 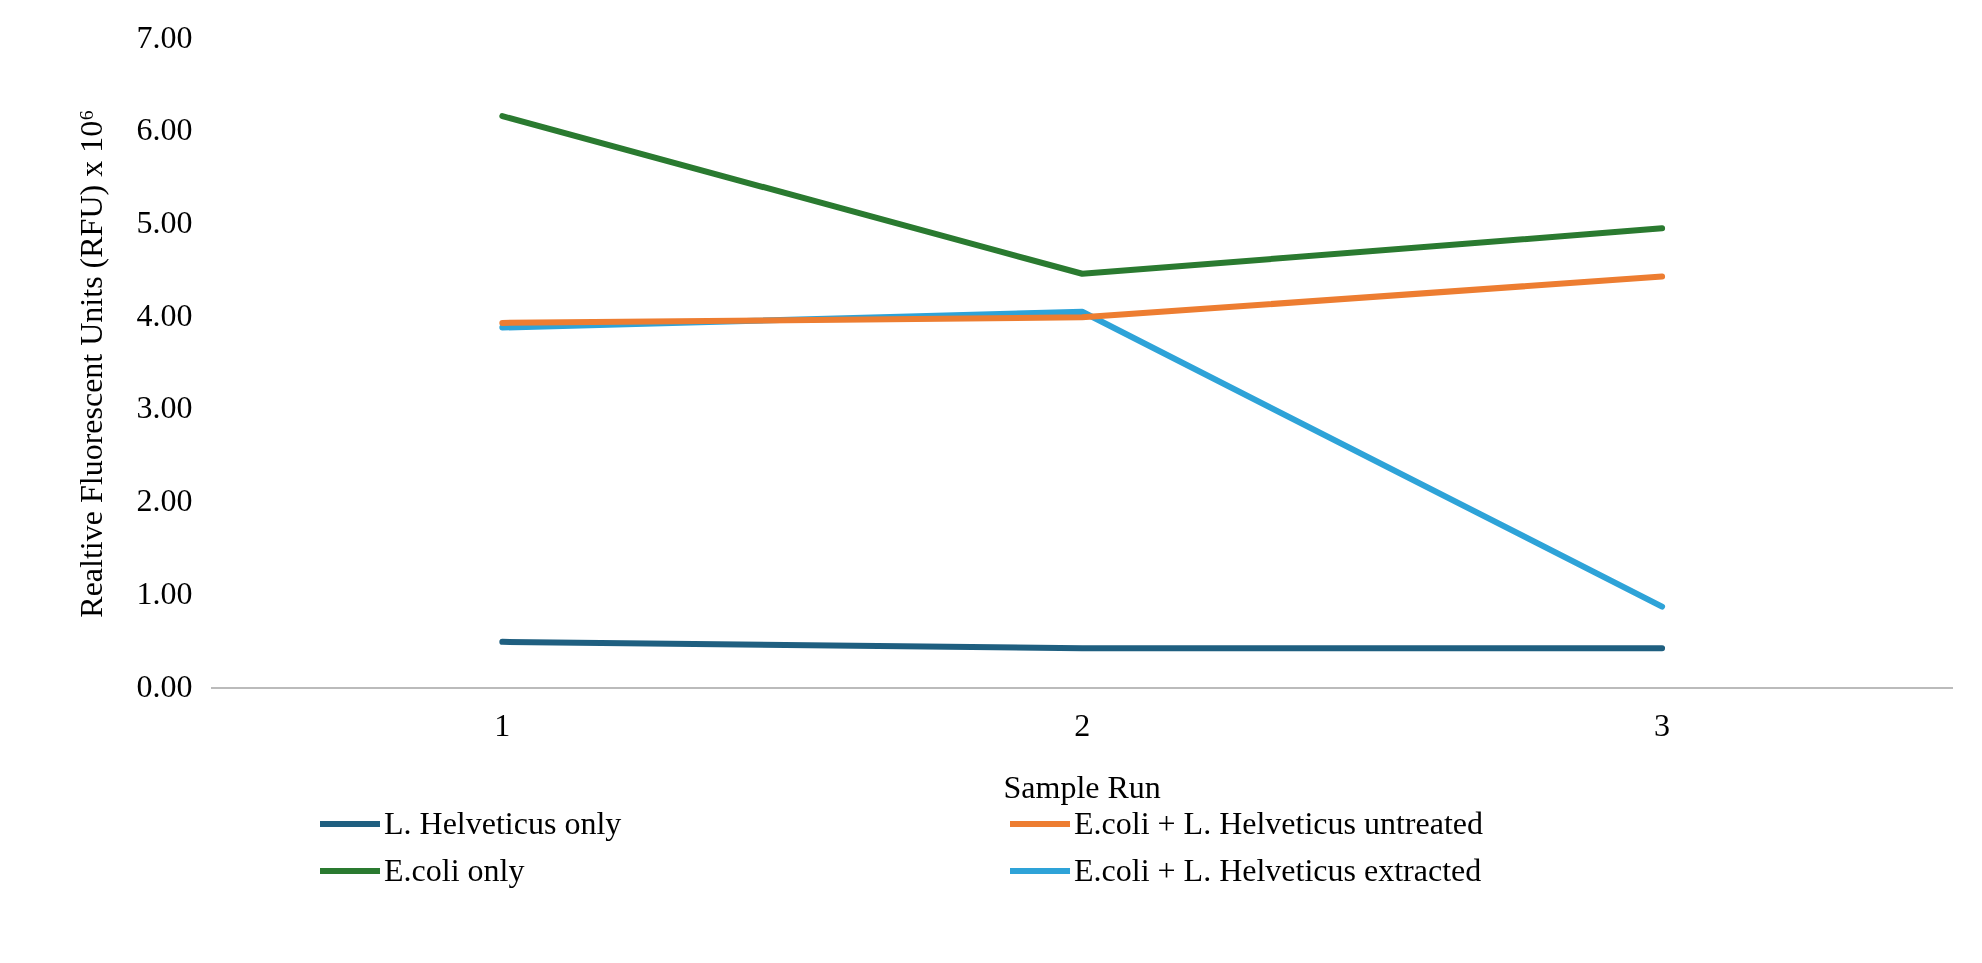 I want to click on y-tick-label: 0.00, so click(x=164, y=685).